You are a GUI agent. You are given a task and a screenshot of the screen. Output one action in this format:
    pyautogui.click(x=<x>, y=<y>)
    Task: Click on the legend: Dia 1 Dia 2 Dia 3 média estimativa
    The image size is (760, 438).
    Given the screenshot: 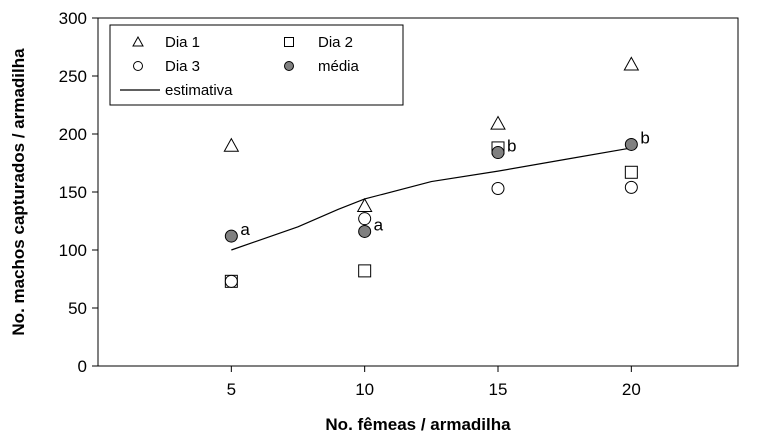 What is the action you would take?
    pyautogui.click(x=256, y=65)
    